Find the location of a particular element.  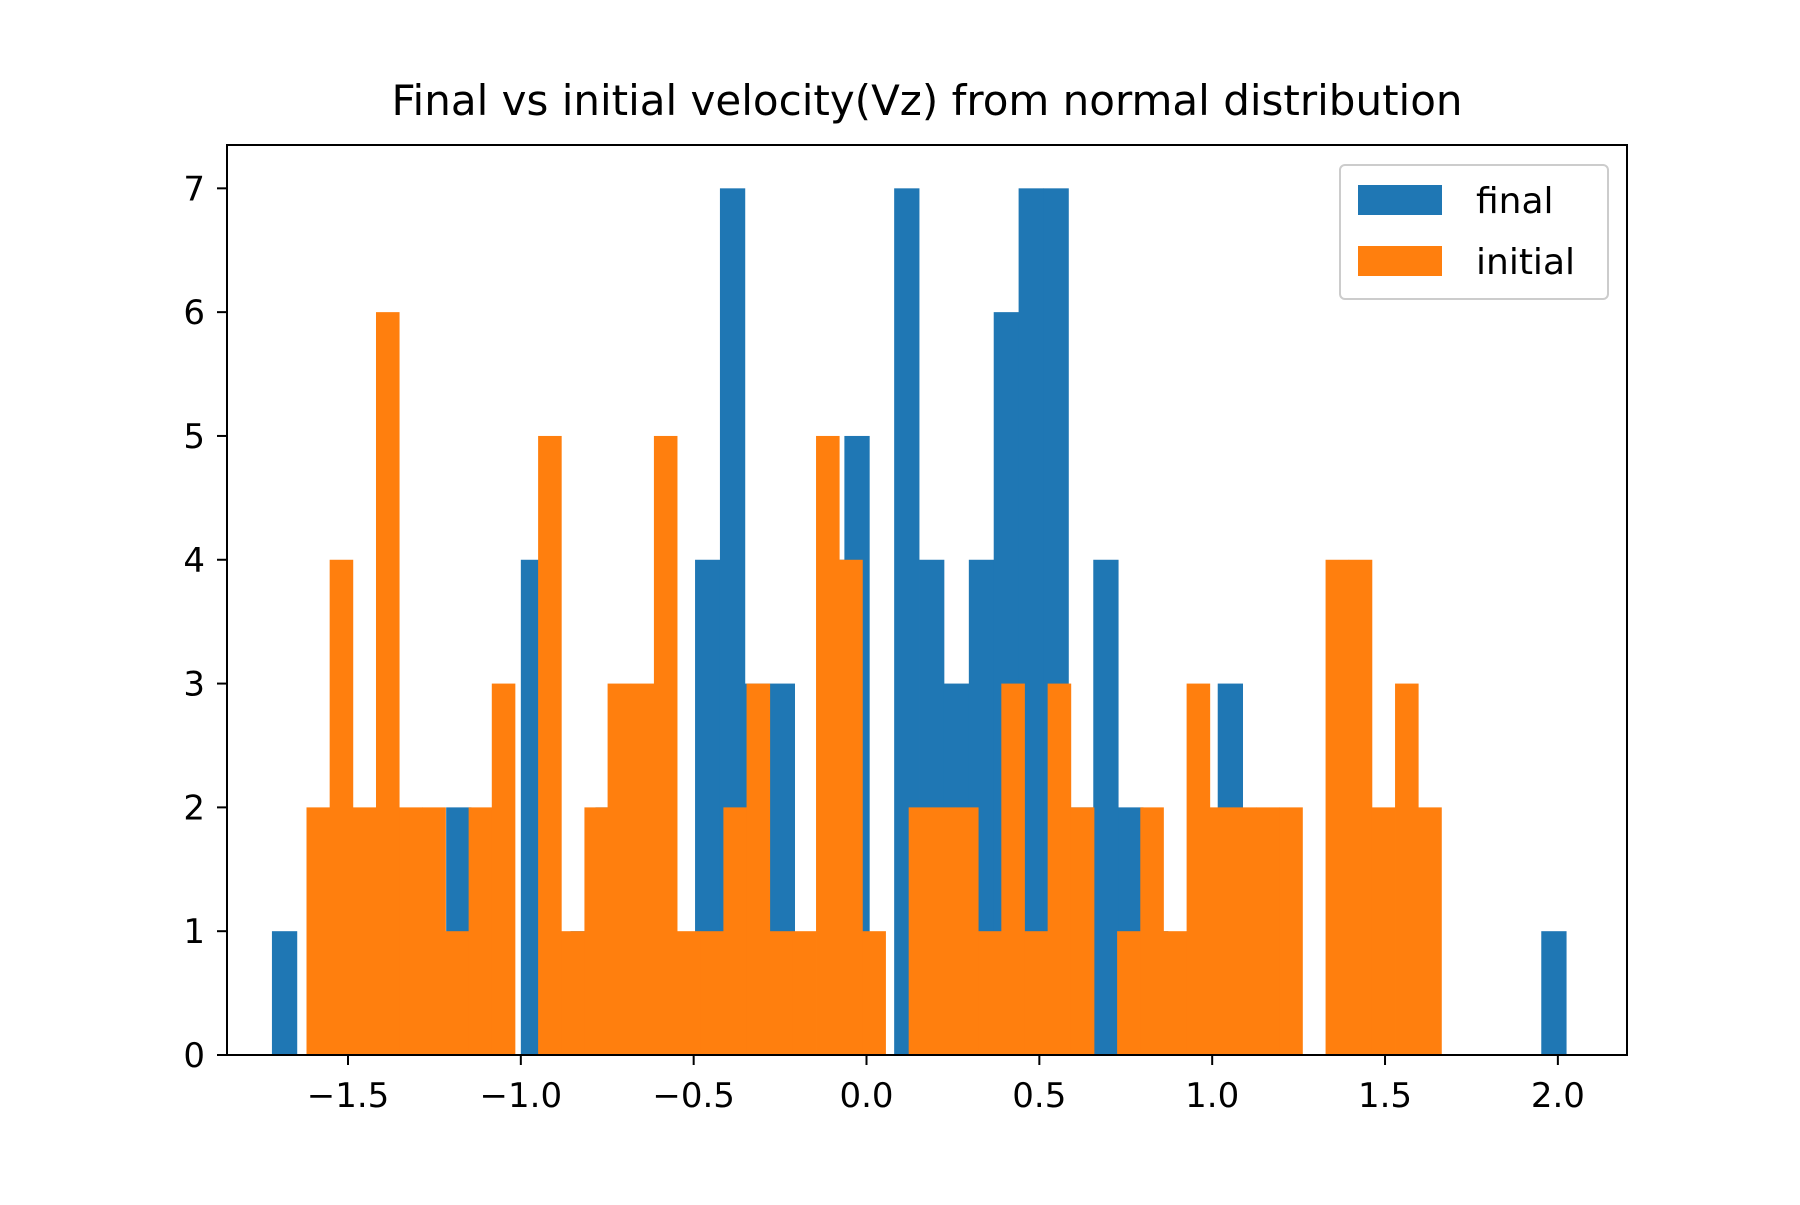

legend-swatch-final is located at coordinates (1400, 200).